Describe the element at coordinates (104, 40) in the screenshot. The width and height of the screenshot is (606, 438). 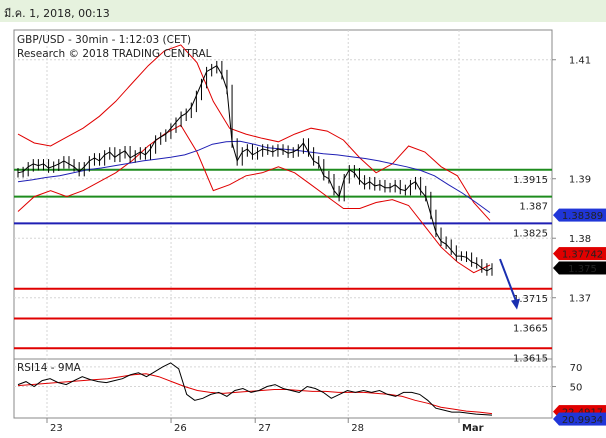
I see `chart-title: GBP/USD - 30min - 1:12:03 (CET)` at that location.